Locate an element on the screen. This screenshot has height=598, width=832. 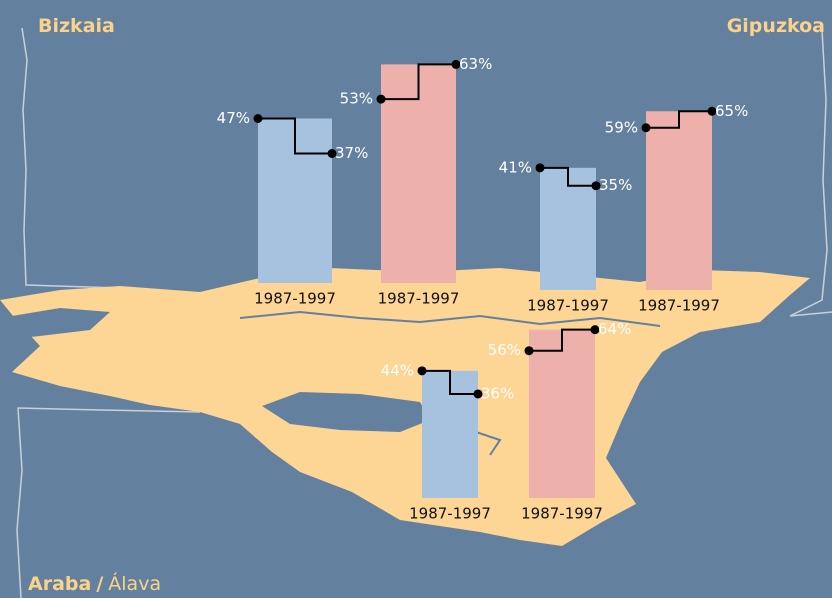
bay is located at coordinates (55, 324).